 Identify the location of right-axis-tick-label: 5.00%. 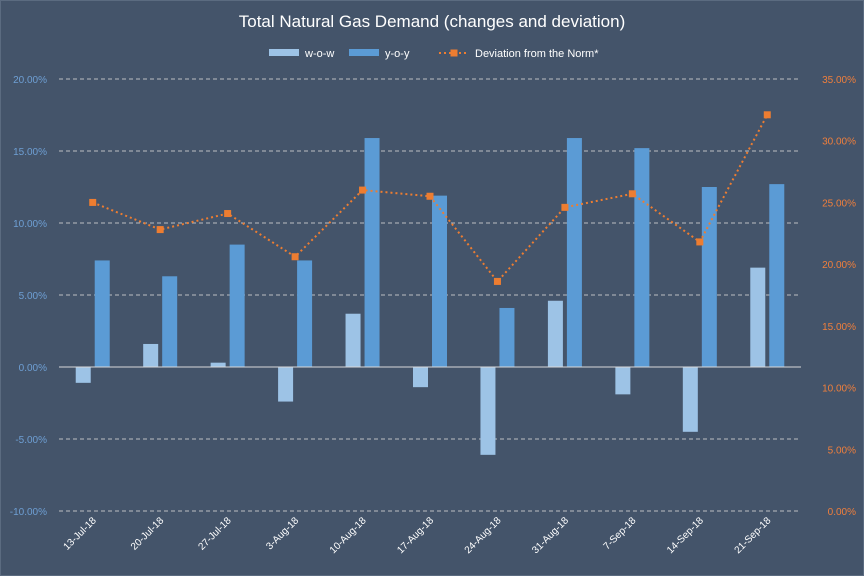
(842, 450).